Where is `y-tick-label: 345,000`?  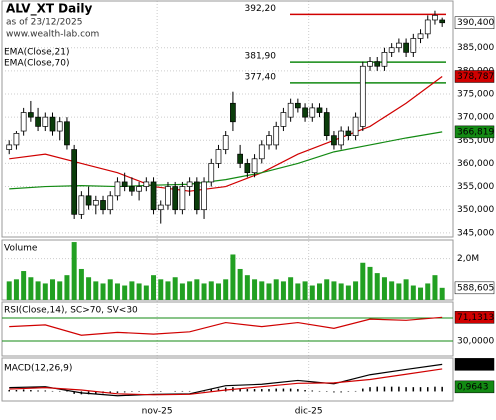
y-tick-label: 345,000 is located at coordinates (475, 233).